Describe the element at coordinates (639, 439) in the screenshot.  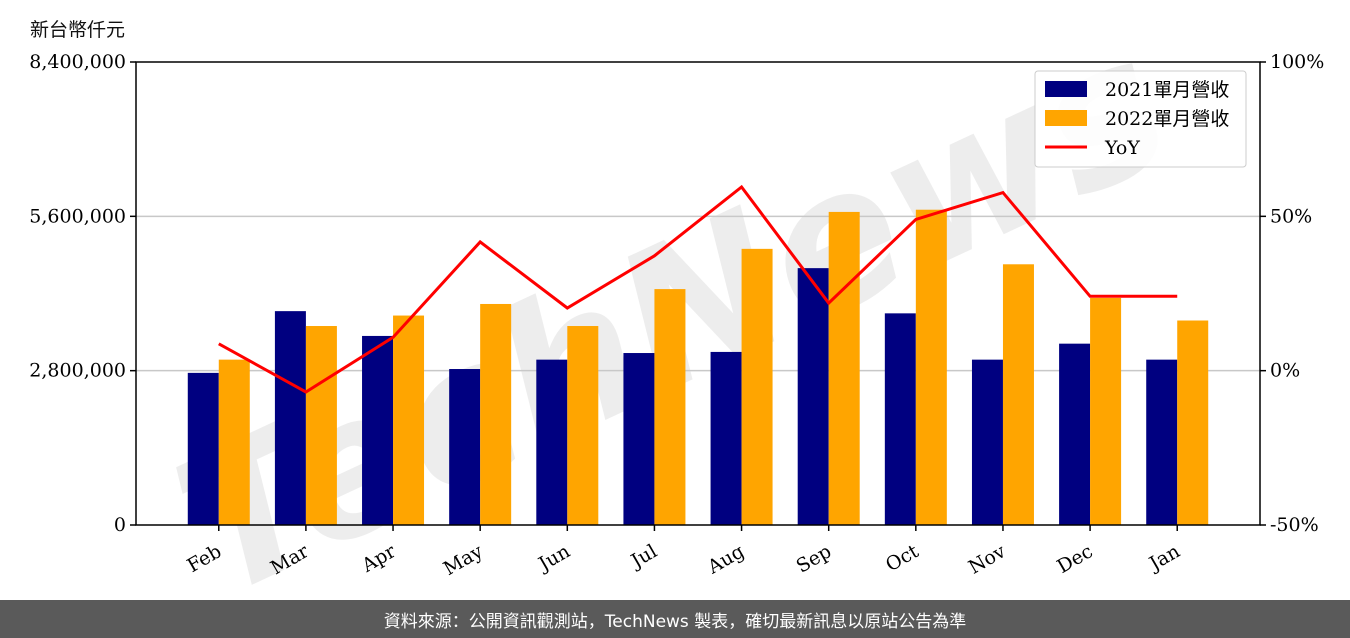
I see `bar-2021-jul` at that location.